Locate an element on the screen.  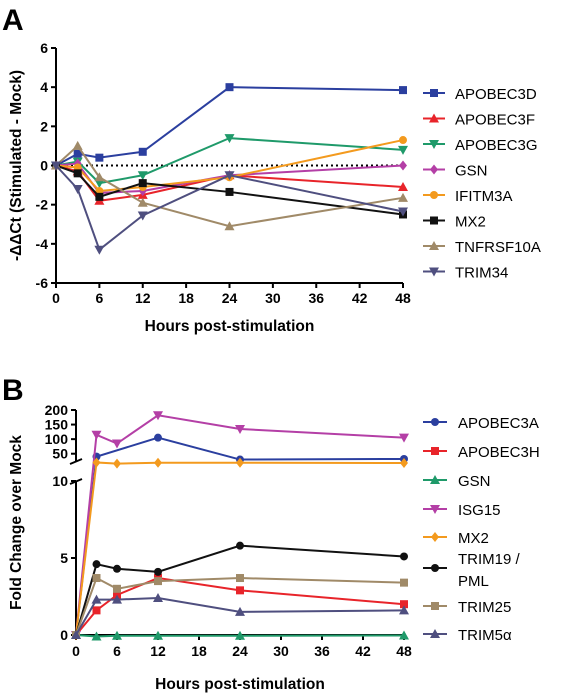
series-line-gsn is located at coordinates (240, 636).